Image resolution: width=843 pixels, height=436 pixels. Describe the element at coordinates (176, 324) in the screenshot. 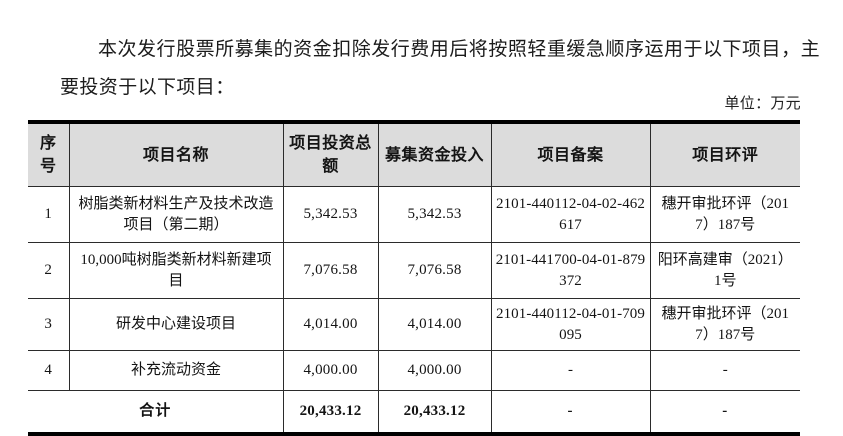

I see `cell-project-name: 研发中心建设项目` at that location.